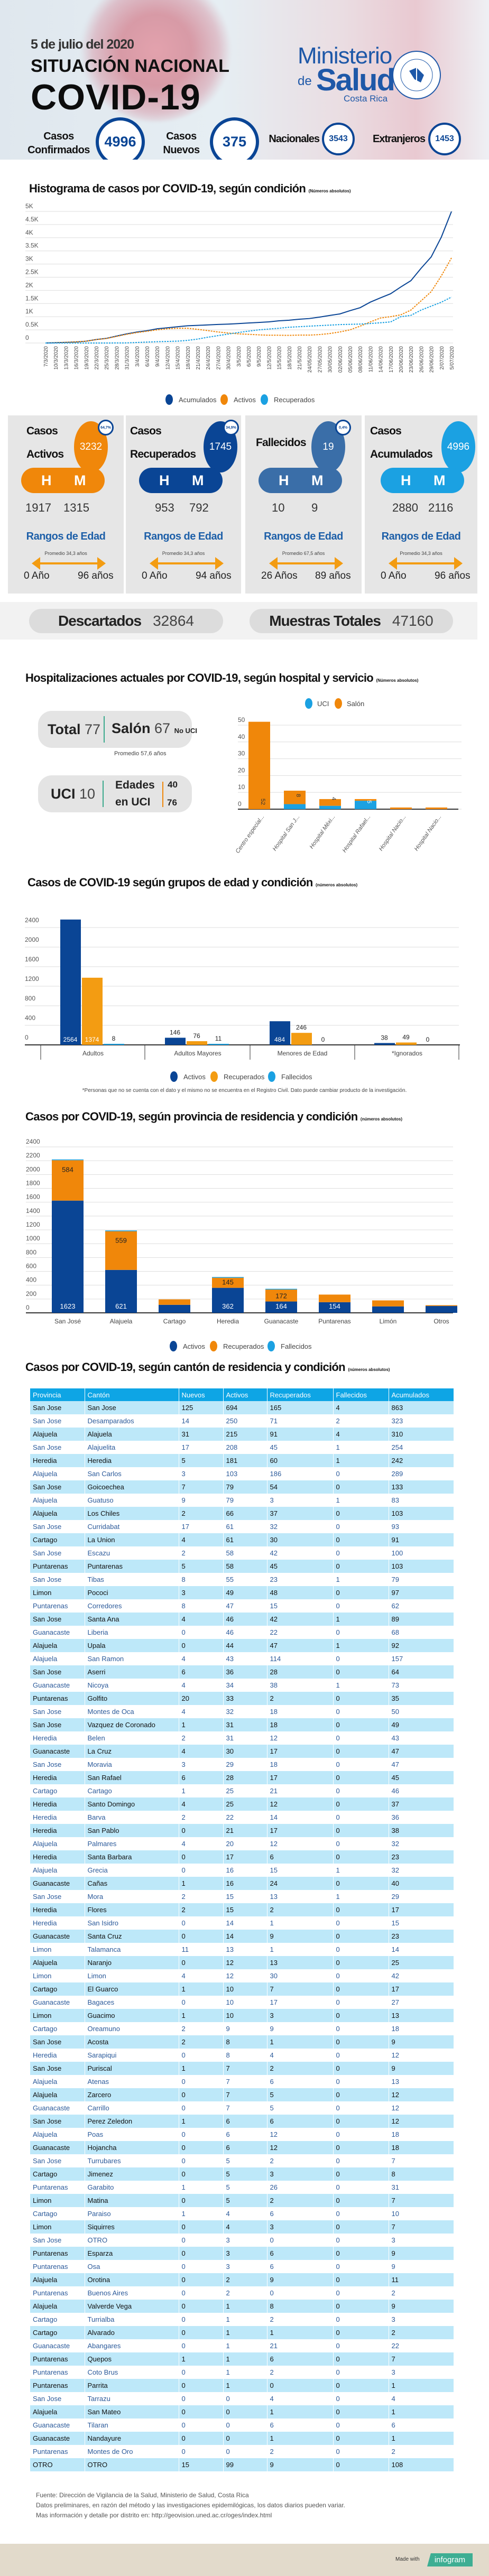 The height and width of the screenshot is (2576, 489). What do you see at coordinates (300, 1817) in the screenshot?
I see `table-cell: 14` at bounding box center [300, 1817].